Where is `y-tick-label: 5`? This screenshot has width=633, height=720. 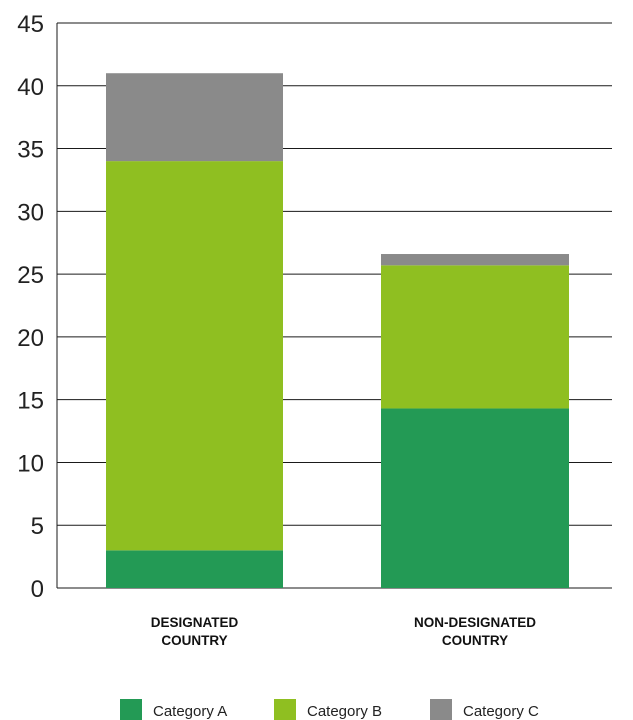 y-tick-label: 5 is located at coordinates (37, 526).